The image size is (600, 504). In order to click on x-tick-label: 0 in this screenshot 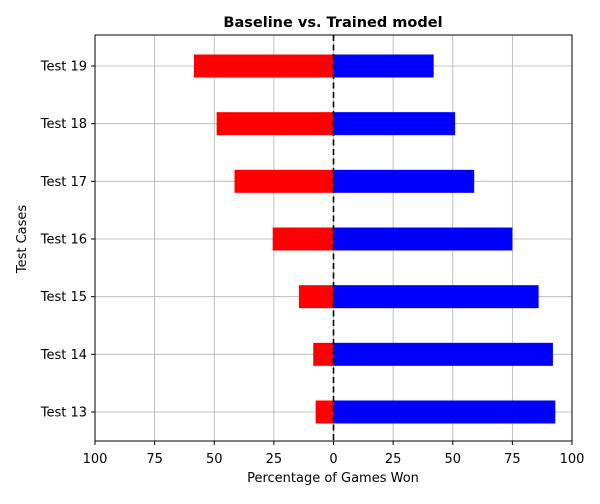, I will do `click(333, 459)`.